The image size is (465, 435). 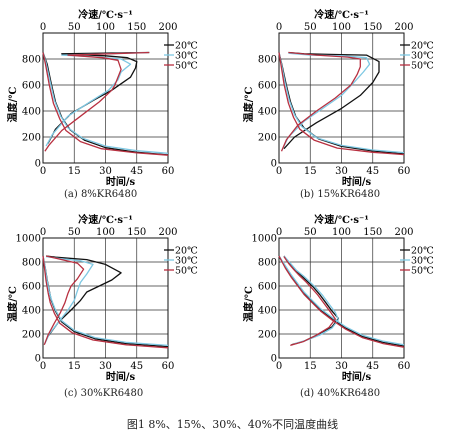 I want to click on panel-b-caption: (b) 15%KR6480, so click(x=340, y=194).